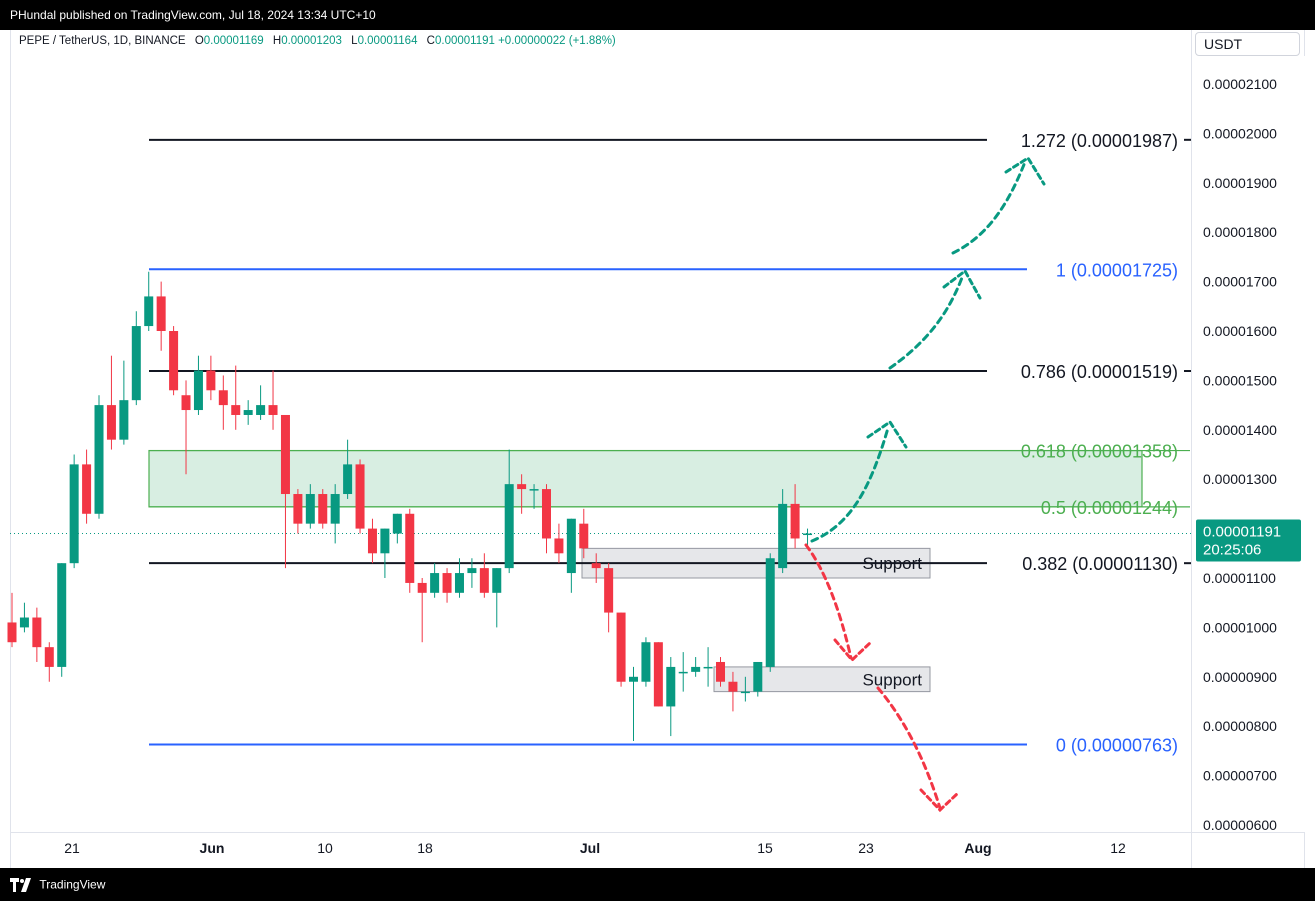  Describe the element at coordinates (325, 848) in the screenshot. I see `time-tick-label: 10` at that location.